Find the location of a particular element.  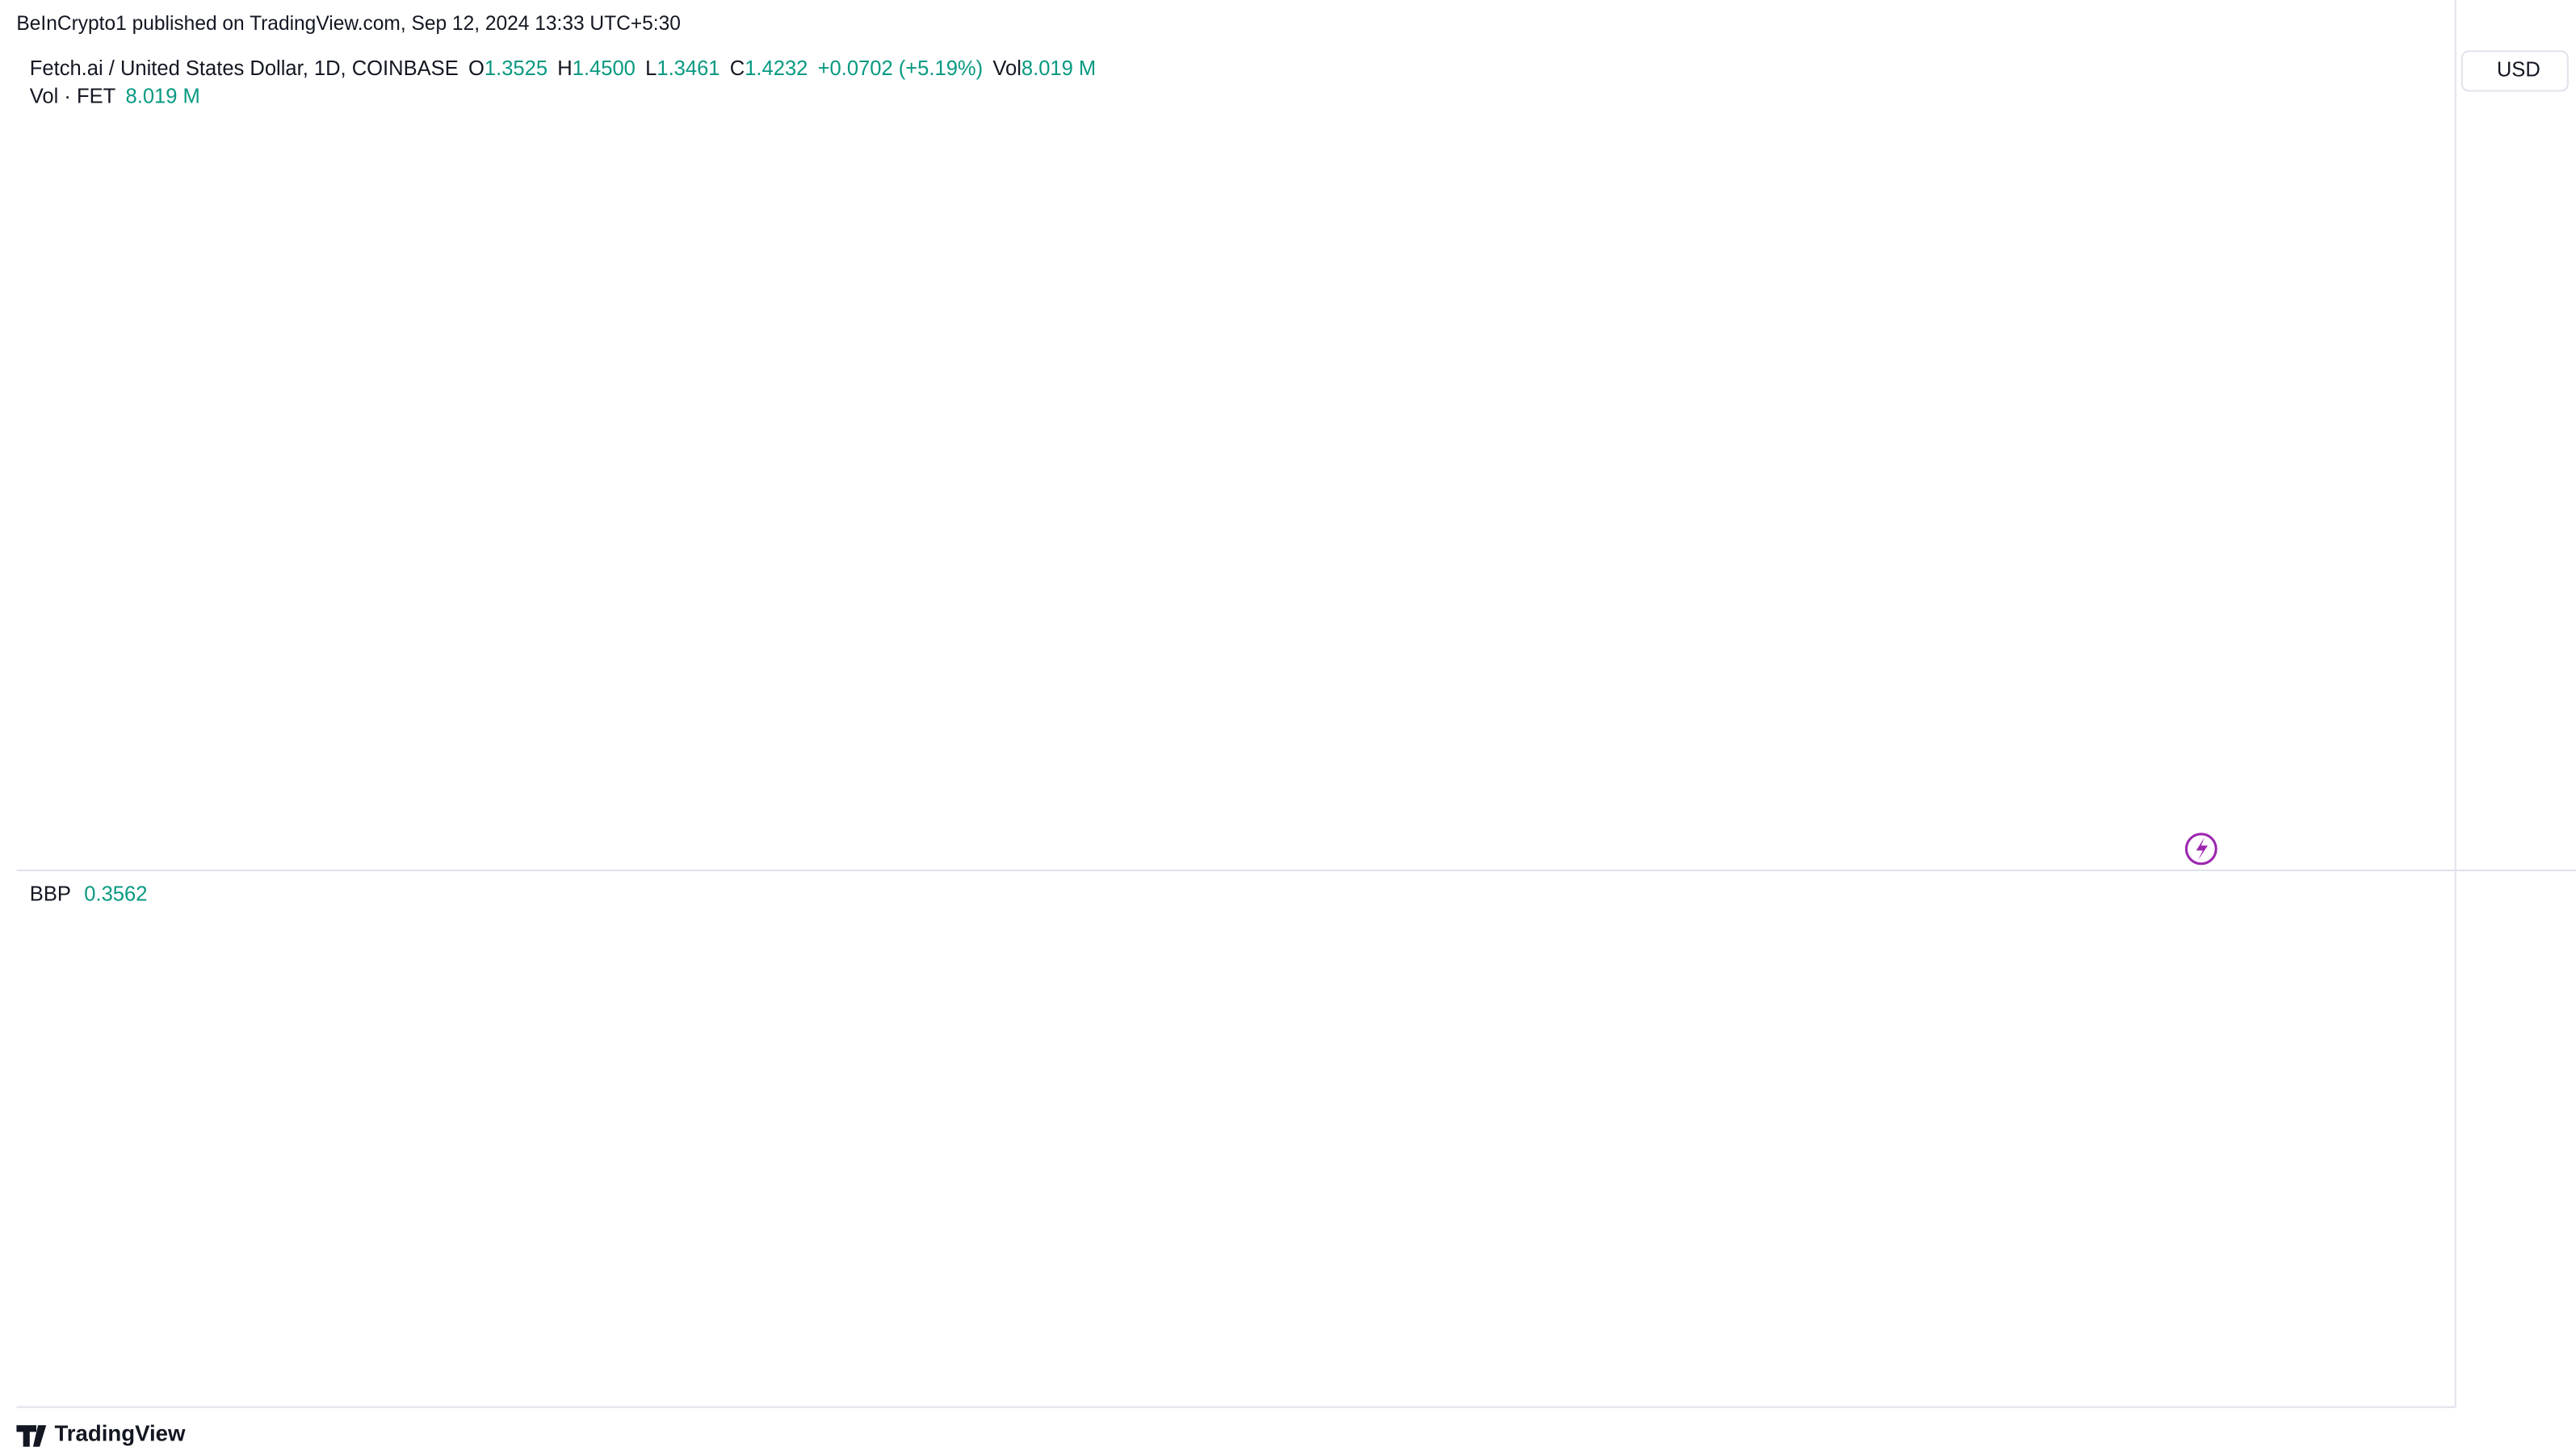

currency-button is located at coordinates (2515, 71).